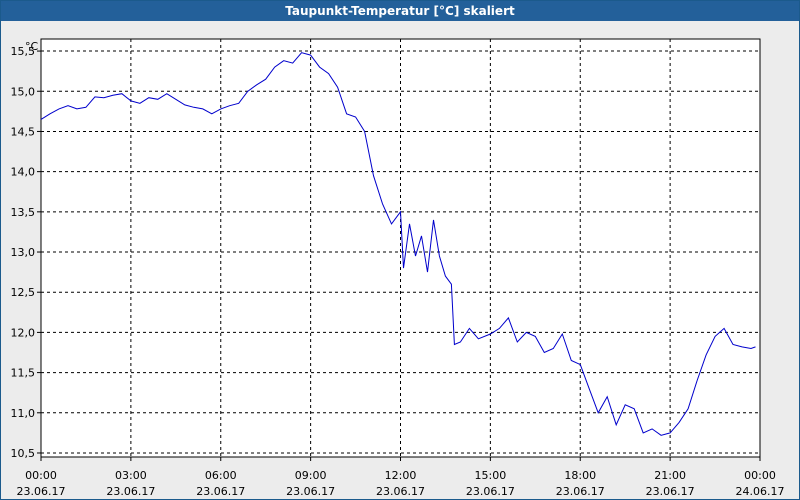  I want to click on y-tick-label: 11,0, so click(23, 413).